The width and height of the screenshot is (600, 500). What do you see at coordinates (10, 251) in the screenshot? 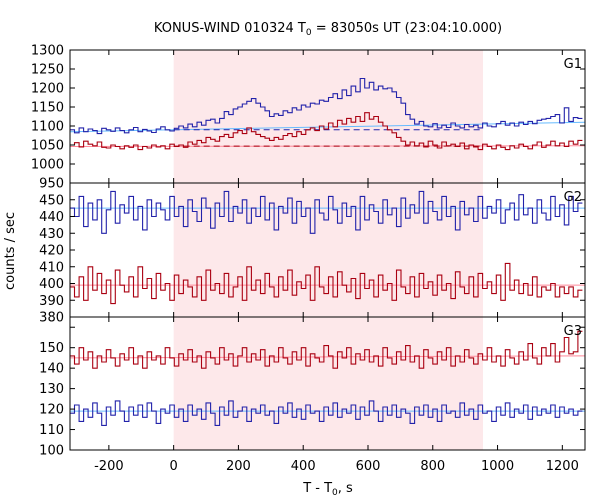
I see `y-axis-label: counts / sec` at bounding box center [10, 251].